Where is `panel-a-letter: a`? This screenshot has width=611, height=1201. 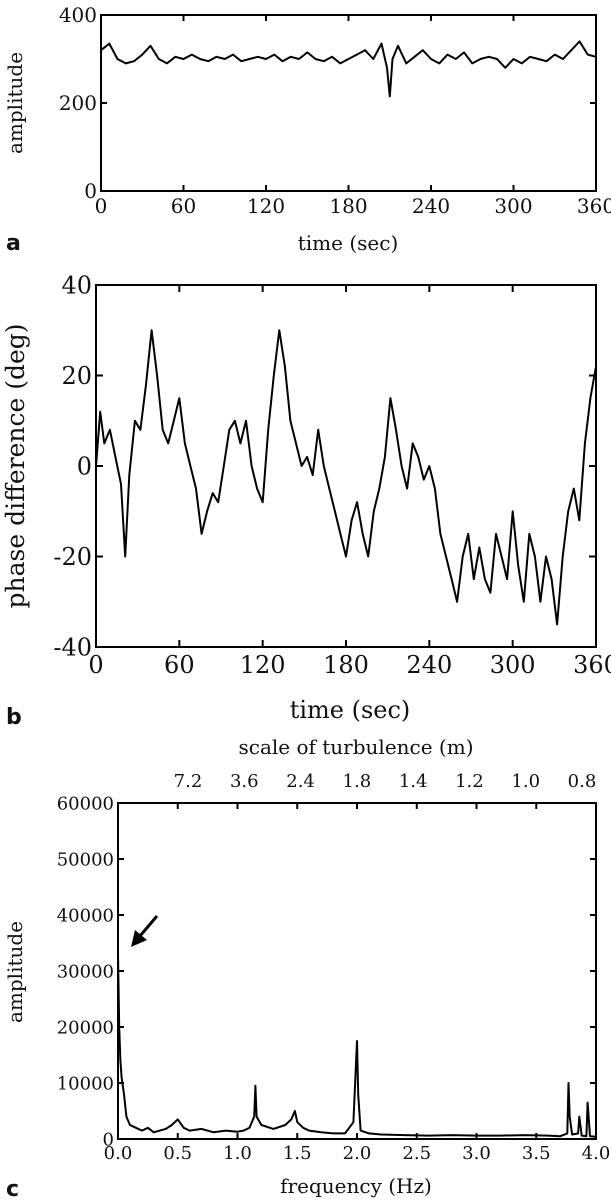 panel-a-letter: a is located at coordinates (13, 243).